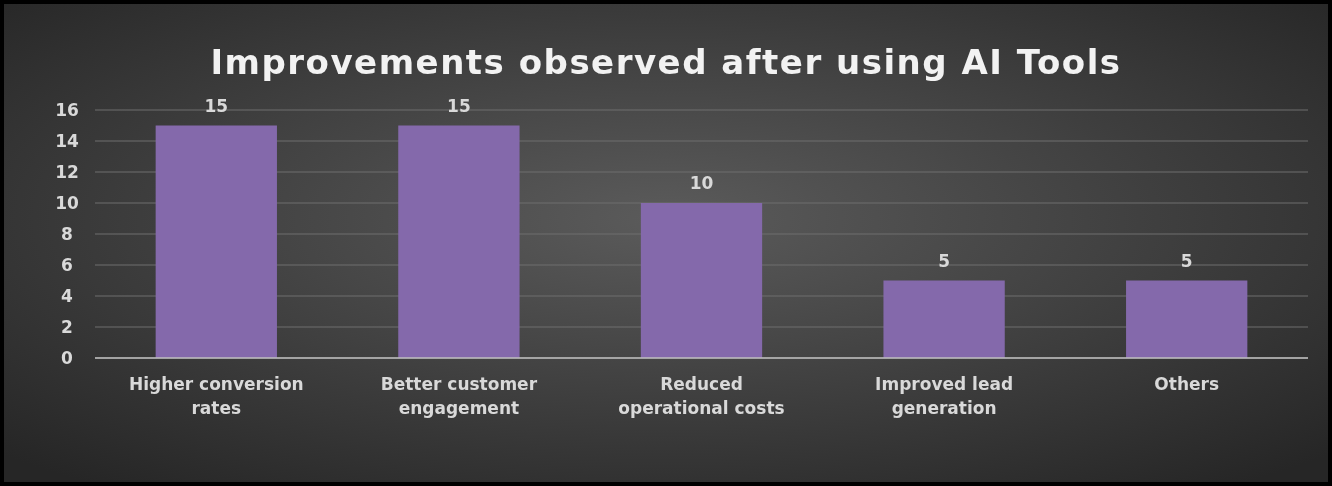 Image resolution: width=1332 pixels, height=486 pixels. I want to click on y-tick-label: 2, so click(67, 326).